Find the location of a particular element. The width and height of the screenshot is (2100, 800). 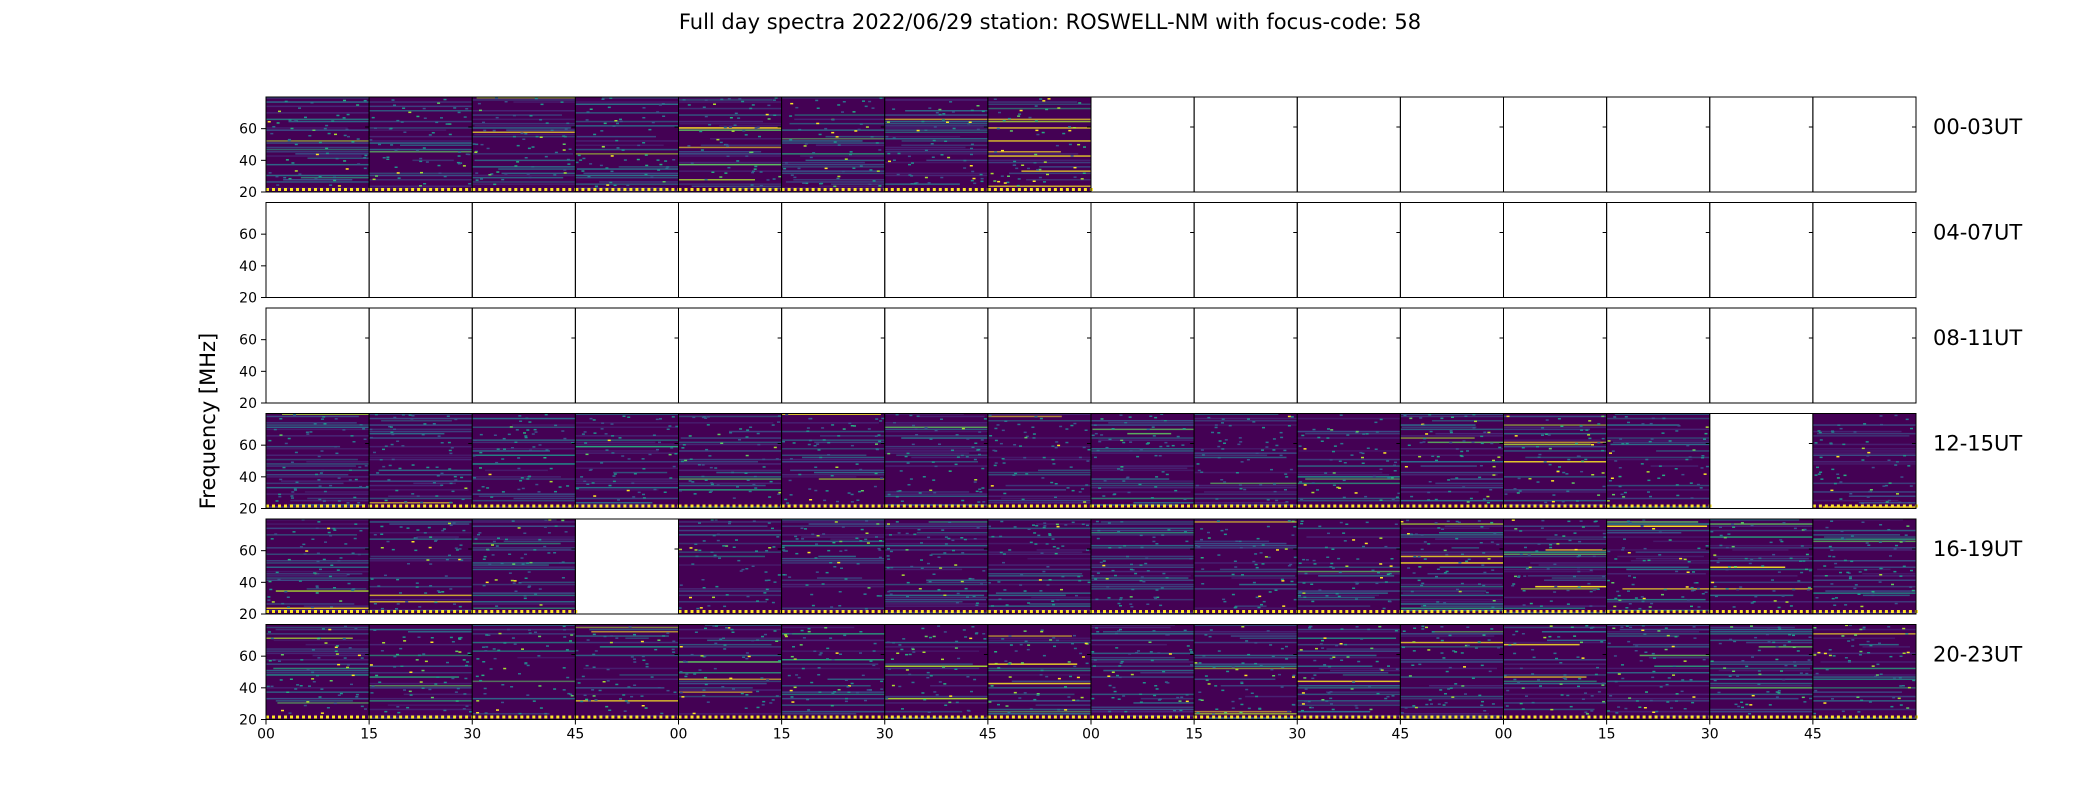

panel-background is located at coordinates (833, 566).